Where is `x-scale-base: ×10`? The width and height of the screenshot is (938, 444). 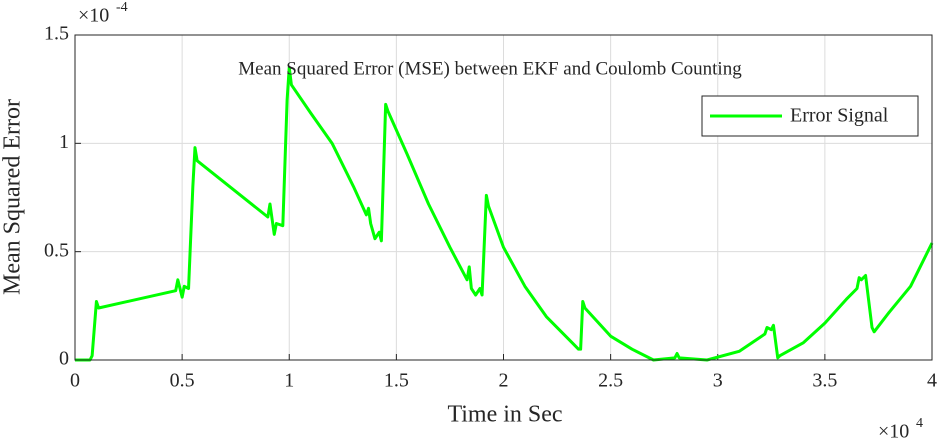
x-scale-base: ×10 is located at coordinates (893, 432).